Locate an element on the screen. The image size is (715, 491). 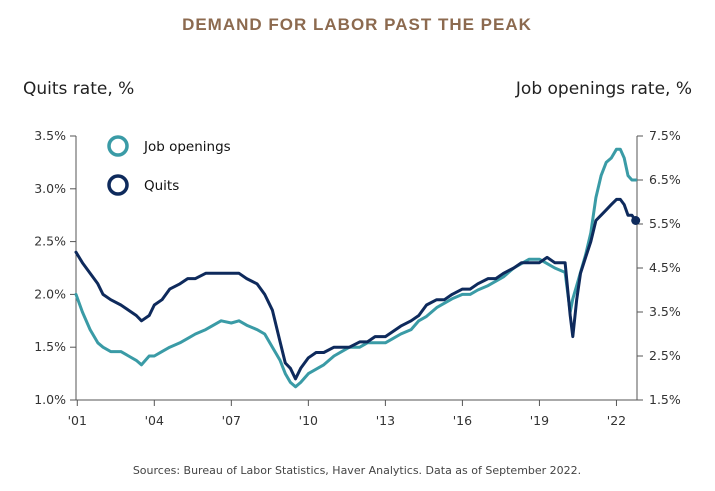
left-tick-label: 1.0% is located at coordinates (50, 399).